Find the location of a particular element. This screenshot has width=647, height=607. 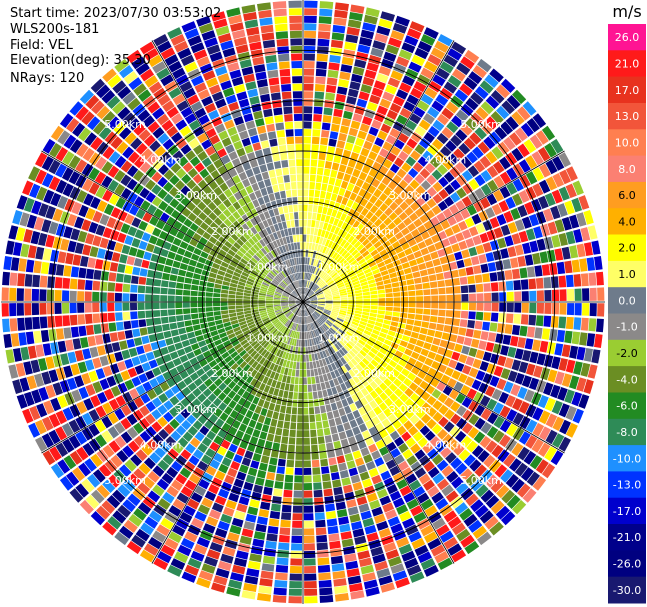

colorbar-tick-label: 0.0 is located at coordinates (627, 300).